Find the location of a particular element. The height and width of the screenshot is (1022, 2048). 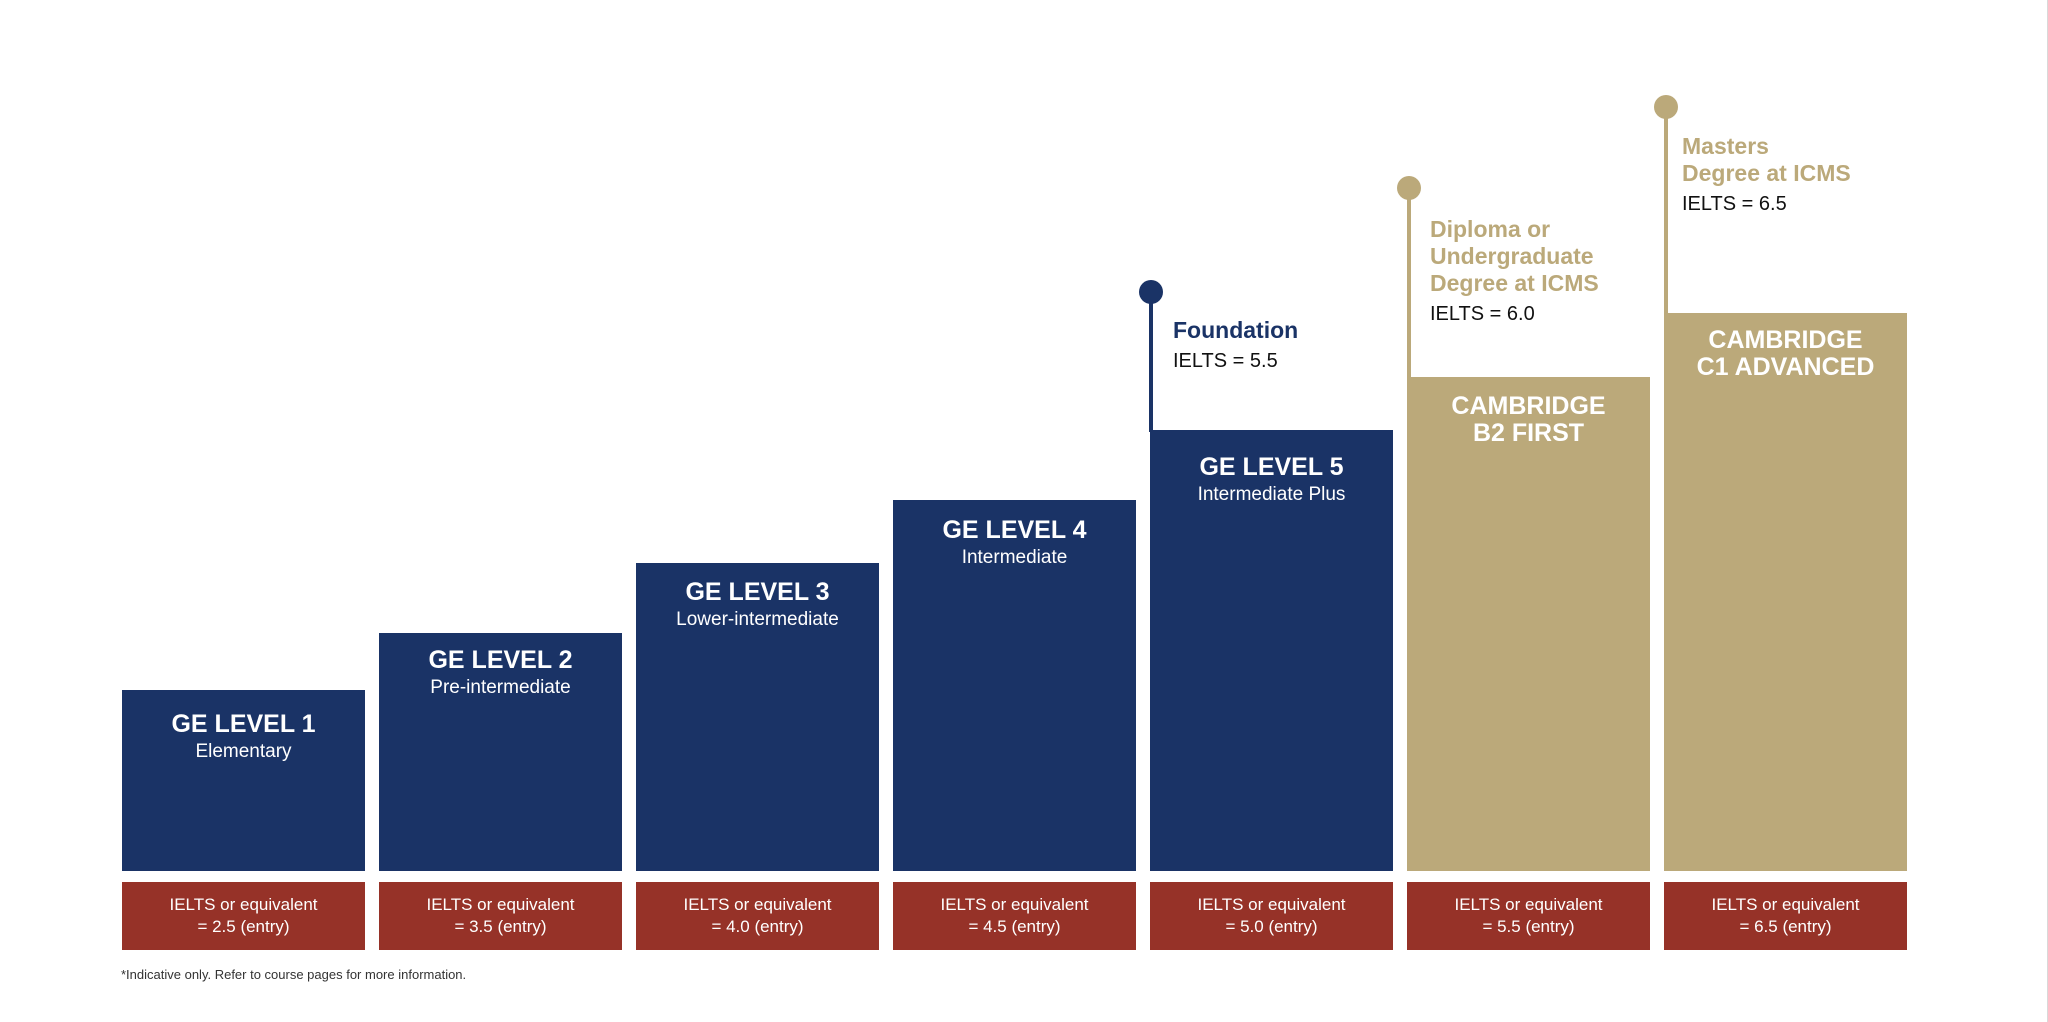

entry-text: IELTS or equivalent = 5.5 (entry) is located at coordinates (1528, 915).